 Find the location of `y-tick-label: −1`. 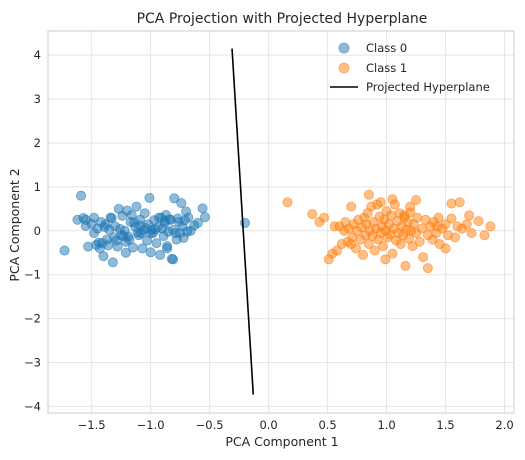

y-tick-label: −1 is located at coordinates (32, 275).